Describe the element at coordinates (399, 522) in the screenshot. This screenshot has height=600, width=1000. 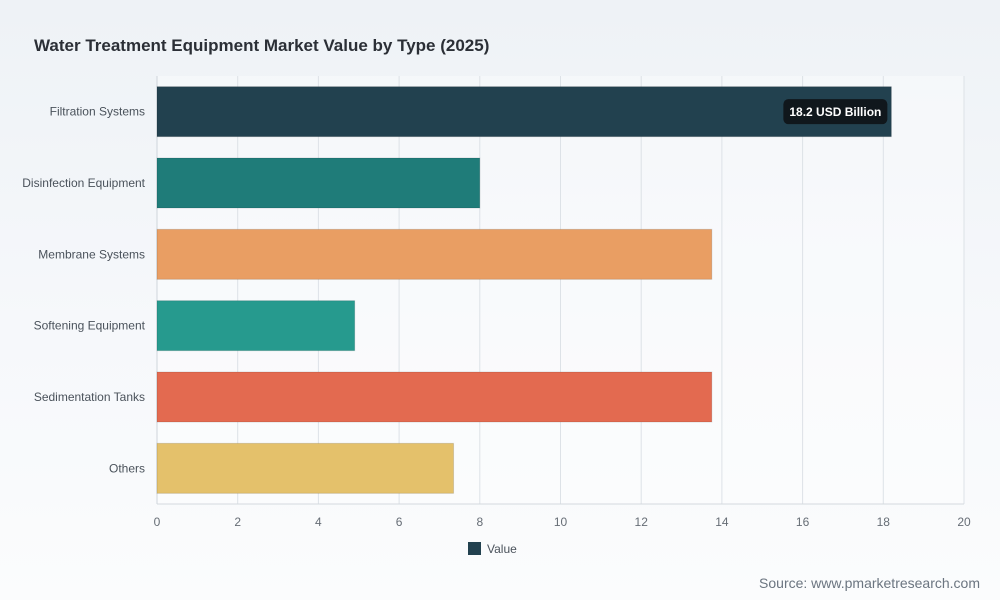
I see `x-tick-label: 6` at that location.